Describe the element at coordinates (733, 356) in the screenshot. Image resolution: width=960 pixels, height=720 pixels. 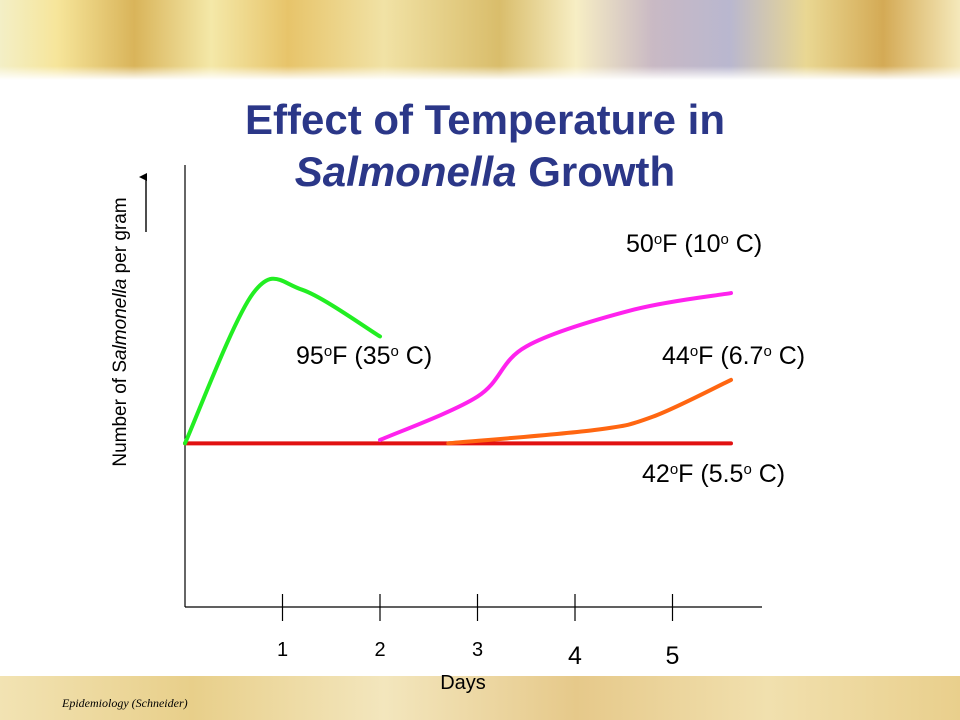
I see `series-label: 44oF (6.7o C)` at that location.